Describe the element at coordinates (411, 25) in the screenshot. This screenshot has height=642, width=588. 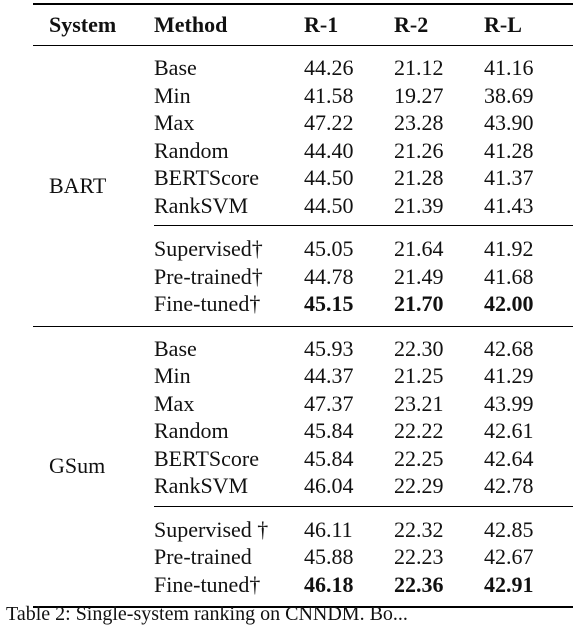
I see `header-r2: R-2` at that location.